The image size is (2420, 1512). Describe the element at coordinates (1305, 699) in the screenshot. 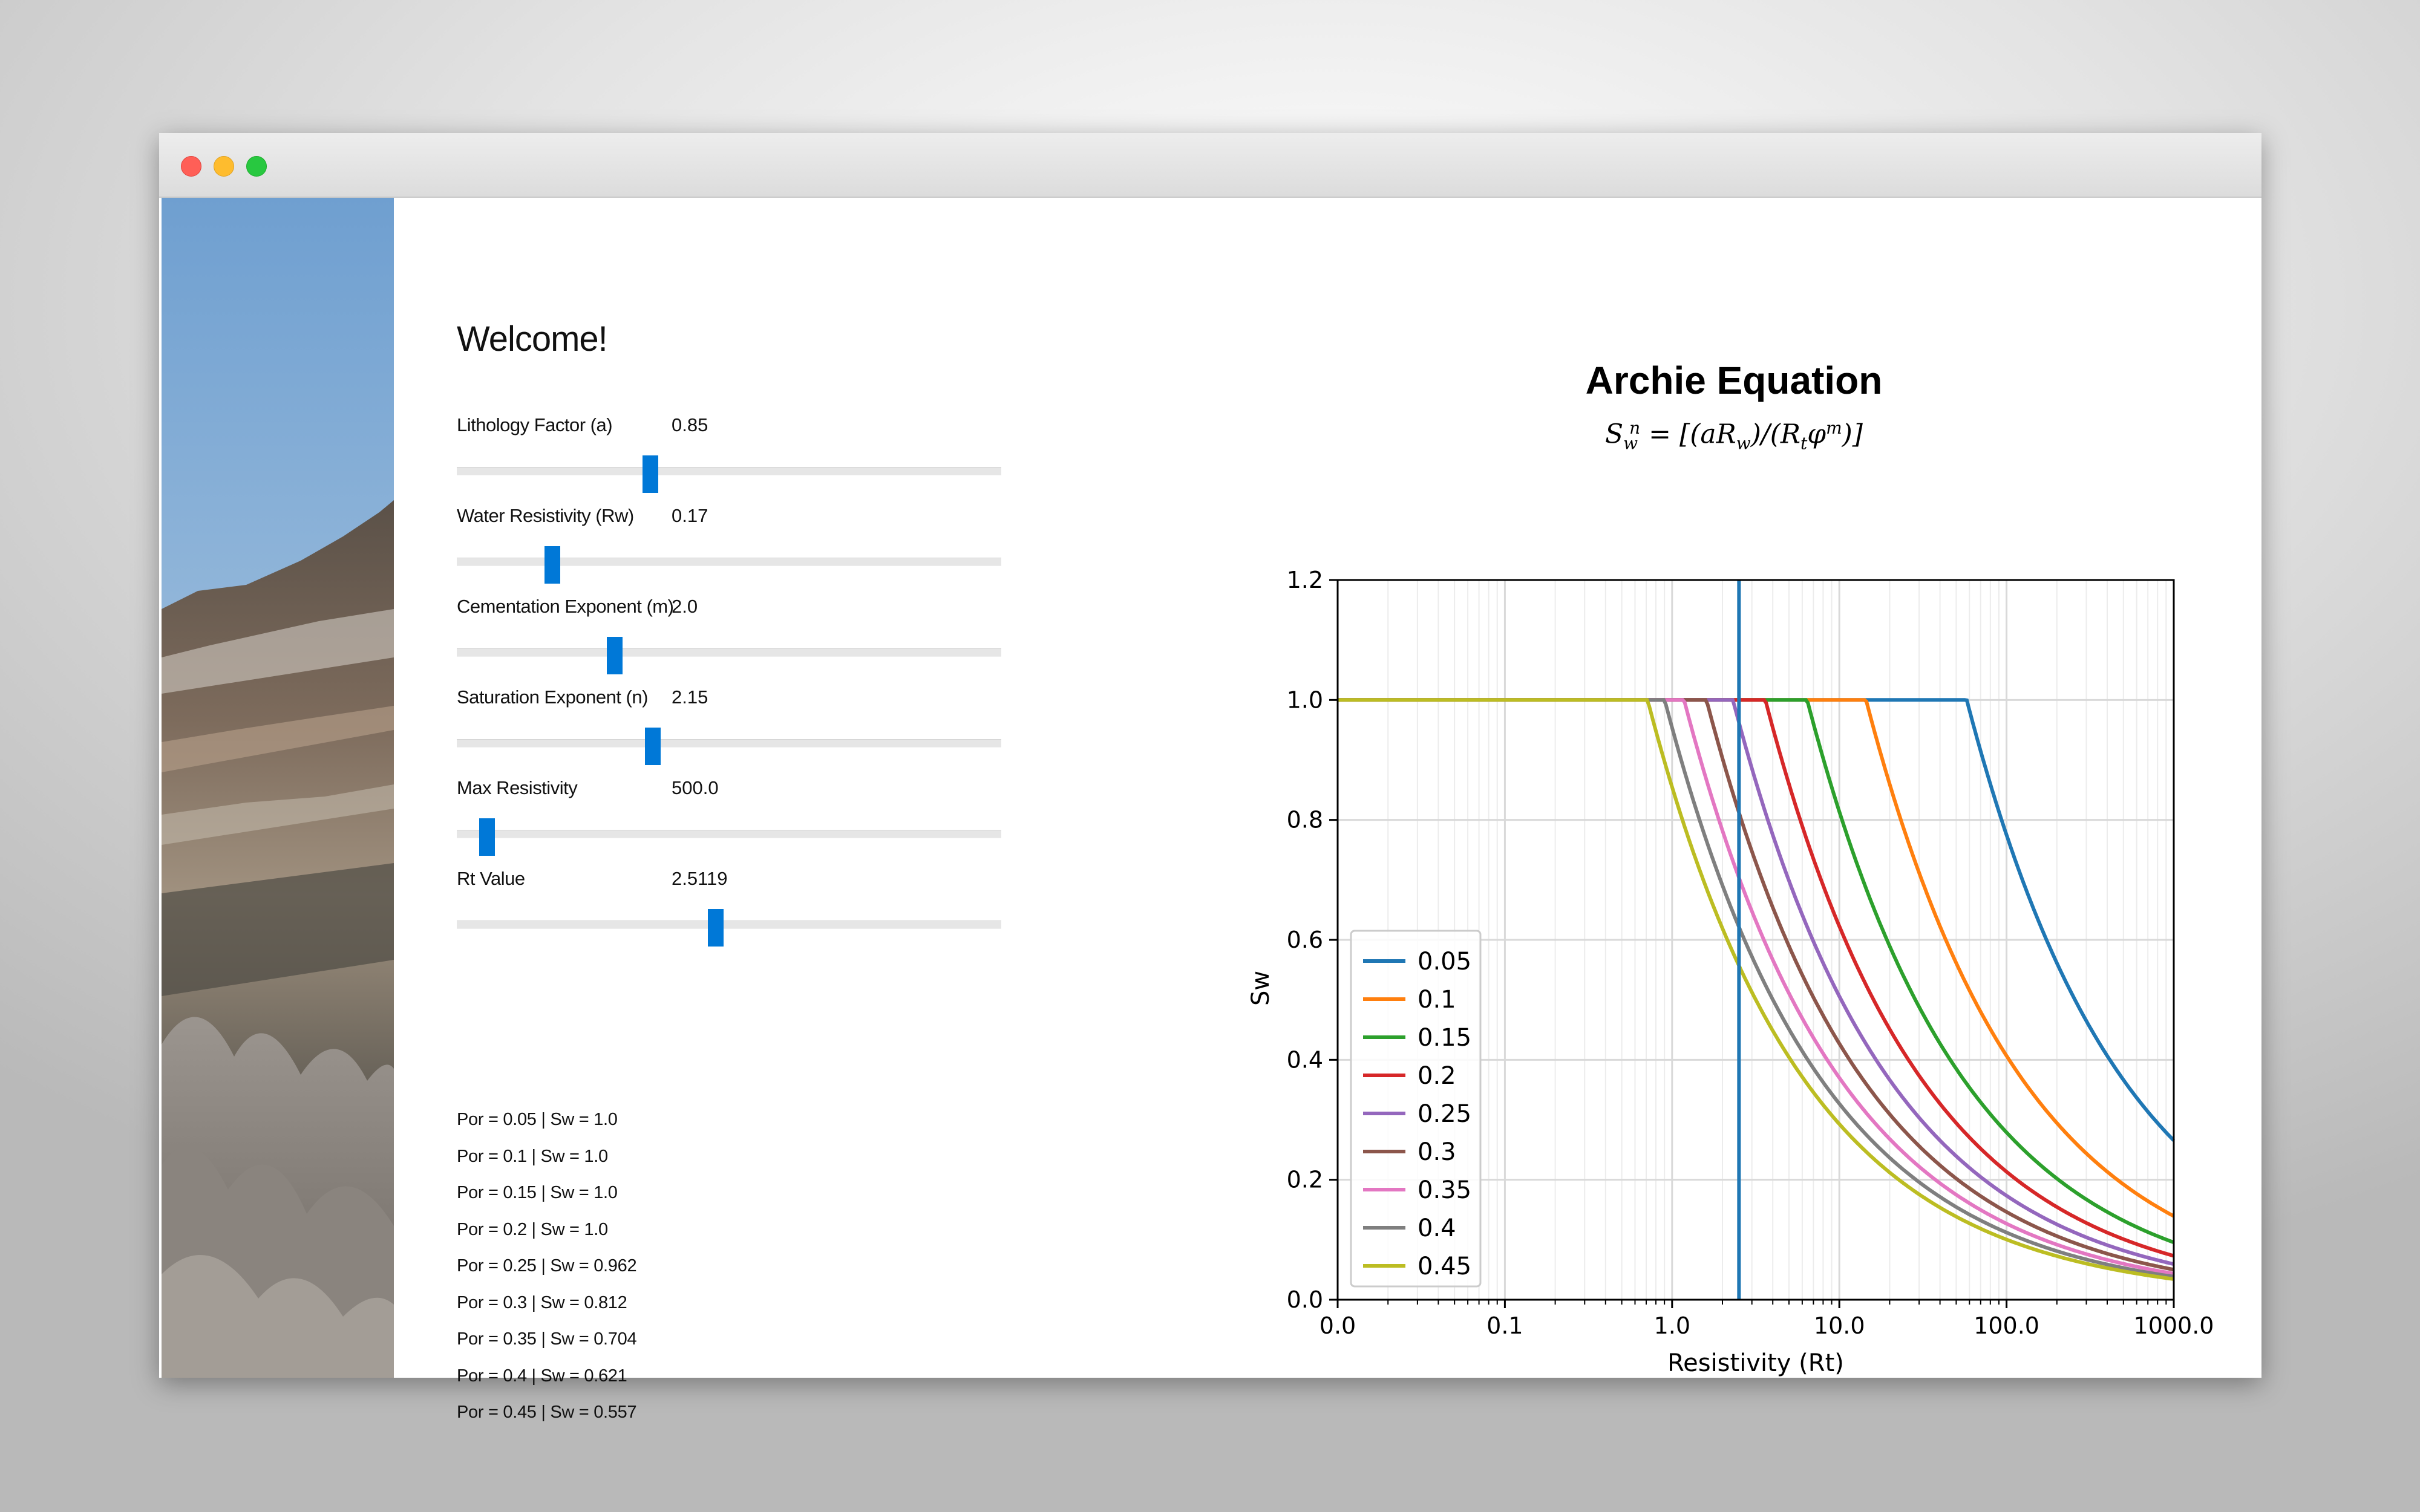

I see `y-tick-label: 1.0` at that location.